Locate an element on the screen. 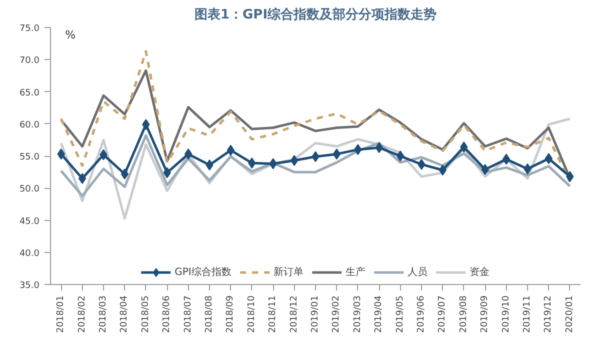  x-tick-label: 2019/07 is located at coordinates (443, 314).